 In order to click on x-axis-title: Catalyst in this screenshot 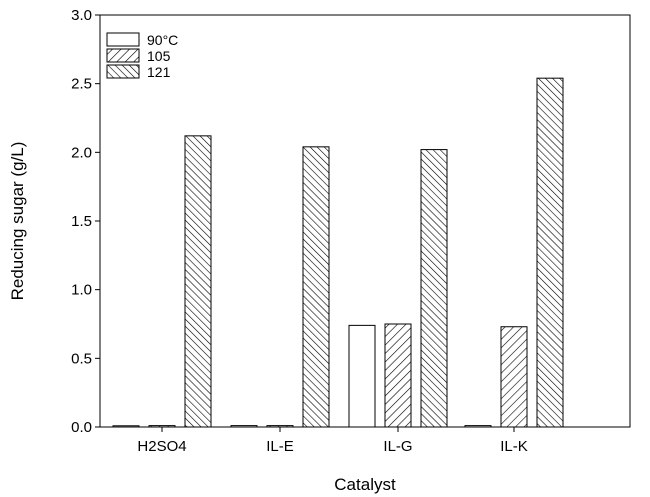, I will do `click(365, 484)`.